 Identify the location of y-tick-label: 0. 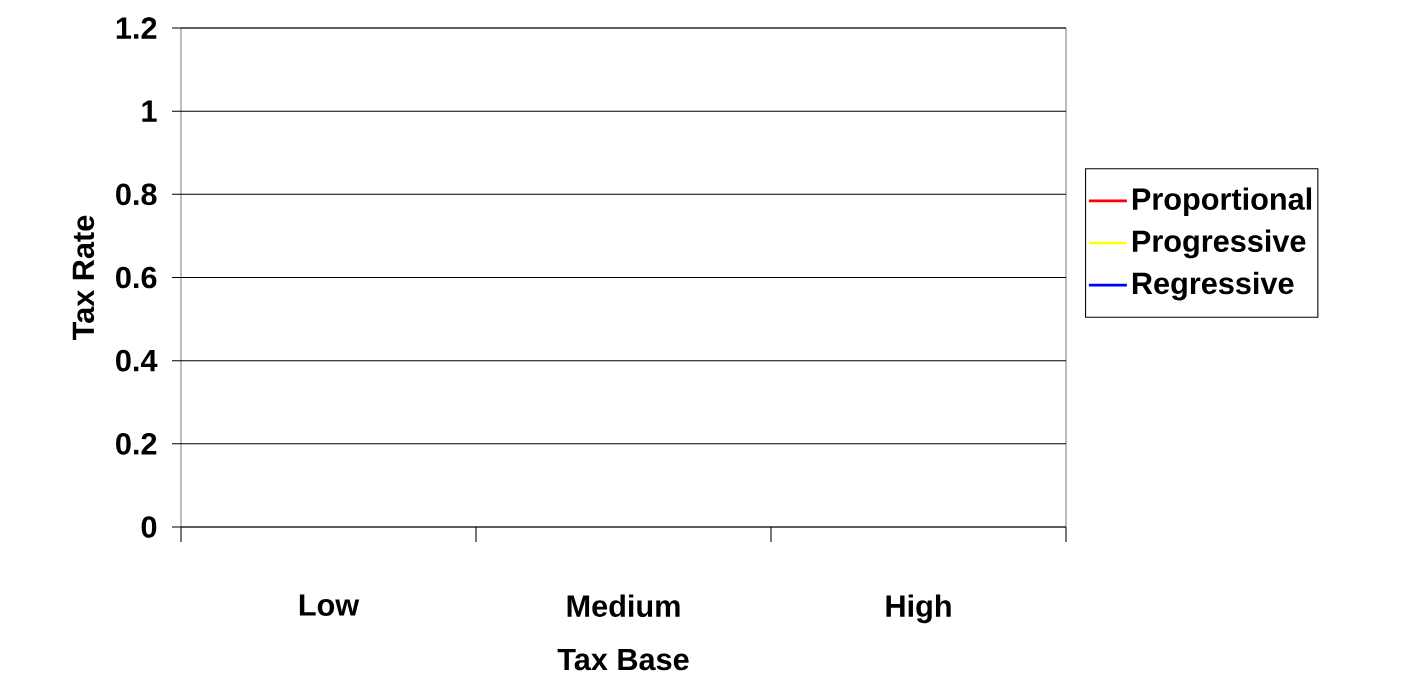
(149, 527).